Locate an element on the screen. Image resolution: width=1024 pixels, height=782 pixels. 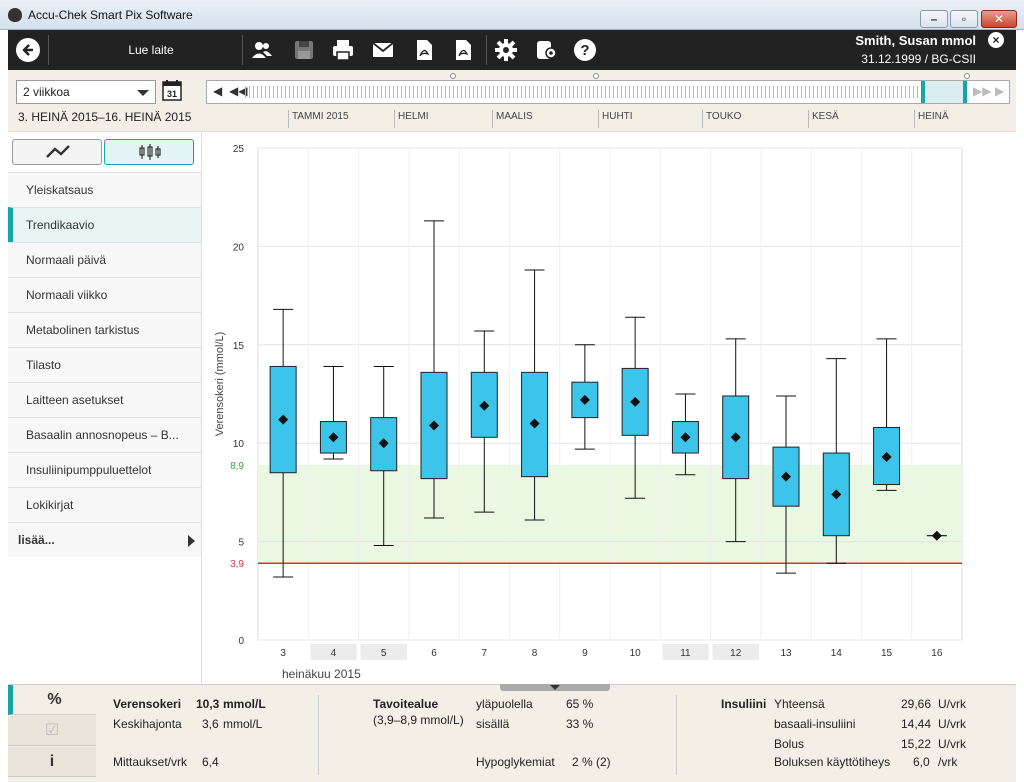
boxplot-view-button is located at coordinates (149, 152).